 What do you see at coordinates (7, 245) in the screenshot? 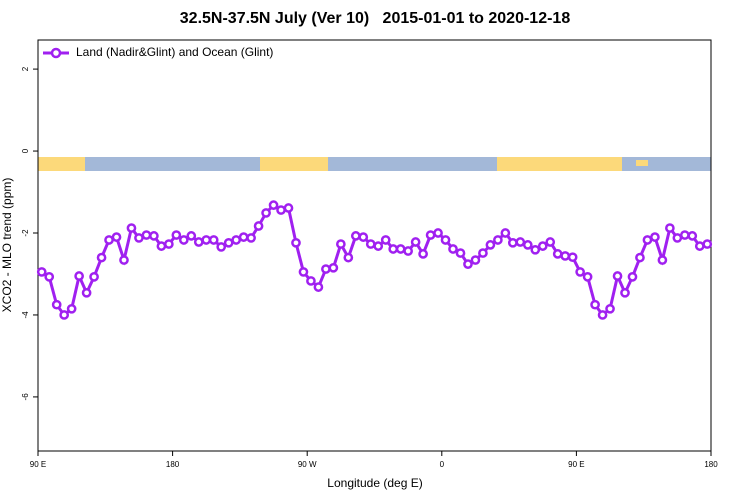
I see `y-axis-label: XCO2 - MLO trend (ppm)` at bounding box center [7, 245].